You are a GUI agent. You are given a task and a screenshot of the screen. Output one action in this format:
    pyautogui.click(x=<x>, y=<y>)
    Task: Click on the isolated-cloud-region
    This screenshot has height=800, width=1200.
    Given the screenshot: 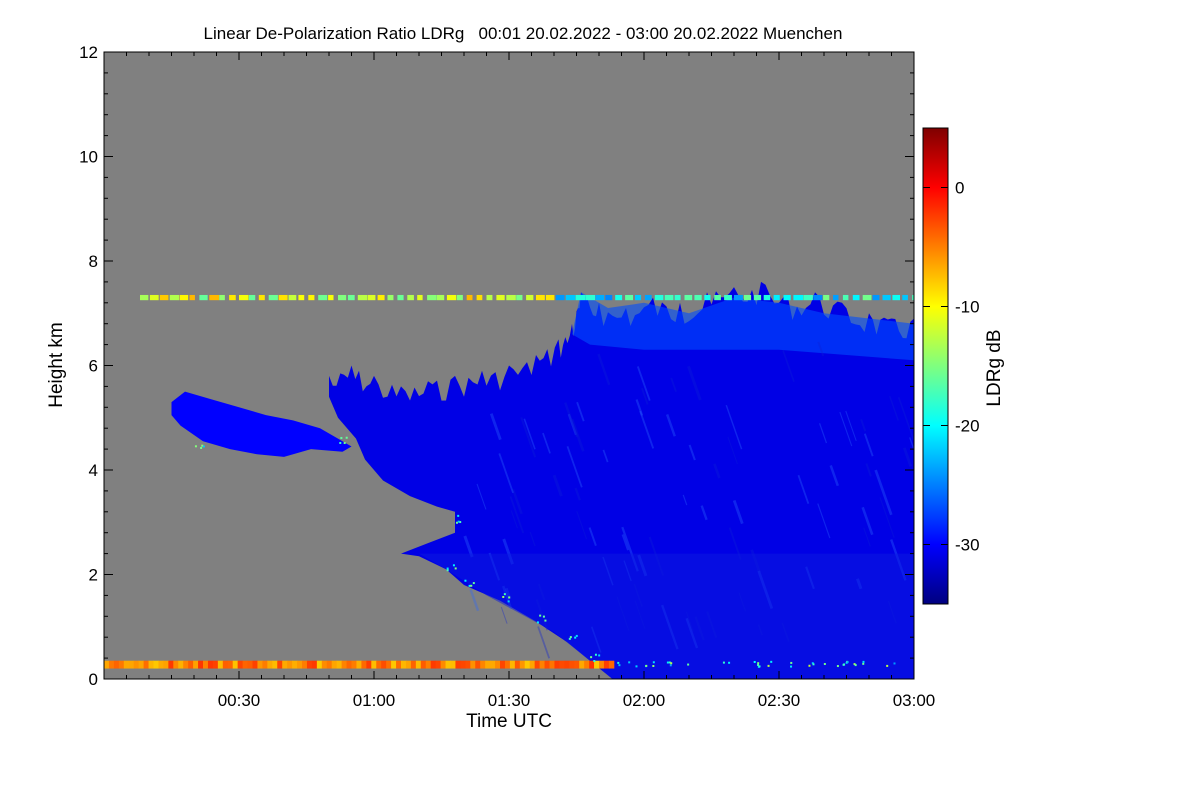 What is the action you would take?
    pyautogui.click(x=261, y=424)
    